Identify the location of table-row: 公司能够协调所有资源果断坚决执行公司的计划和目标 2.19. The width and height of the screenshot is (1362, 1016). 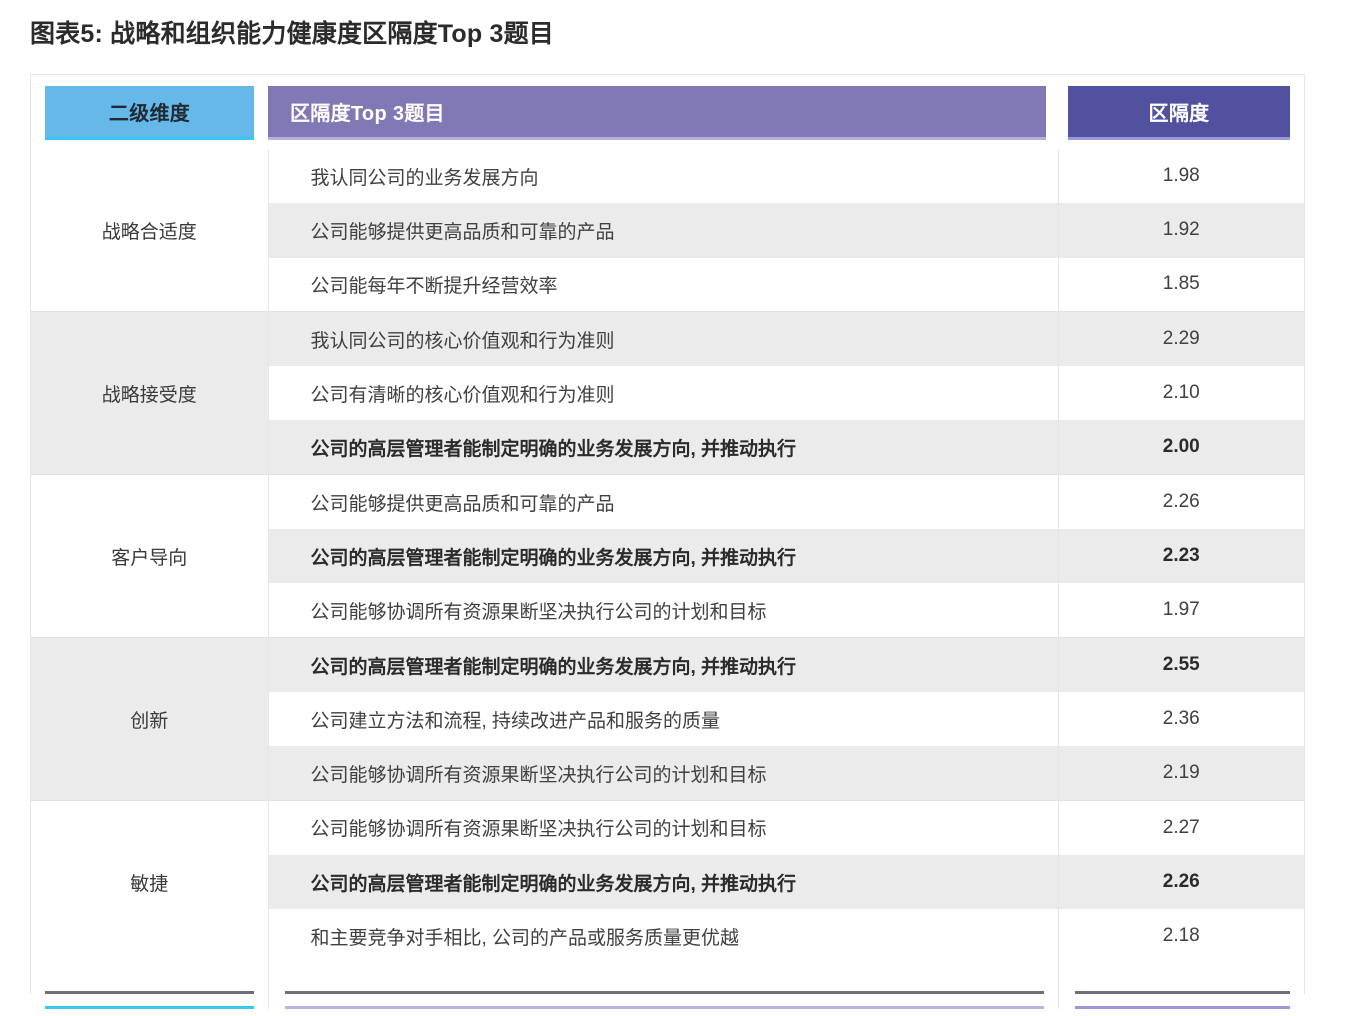
(667, 773).